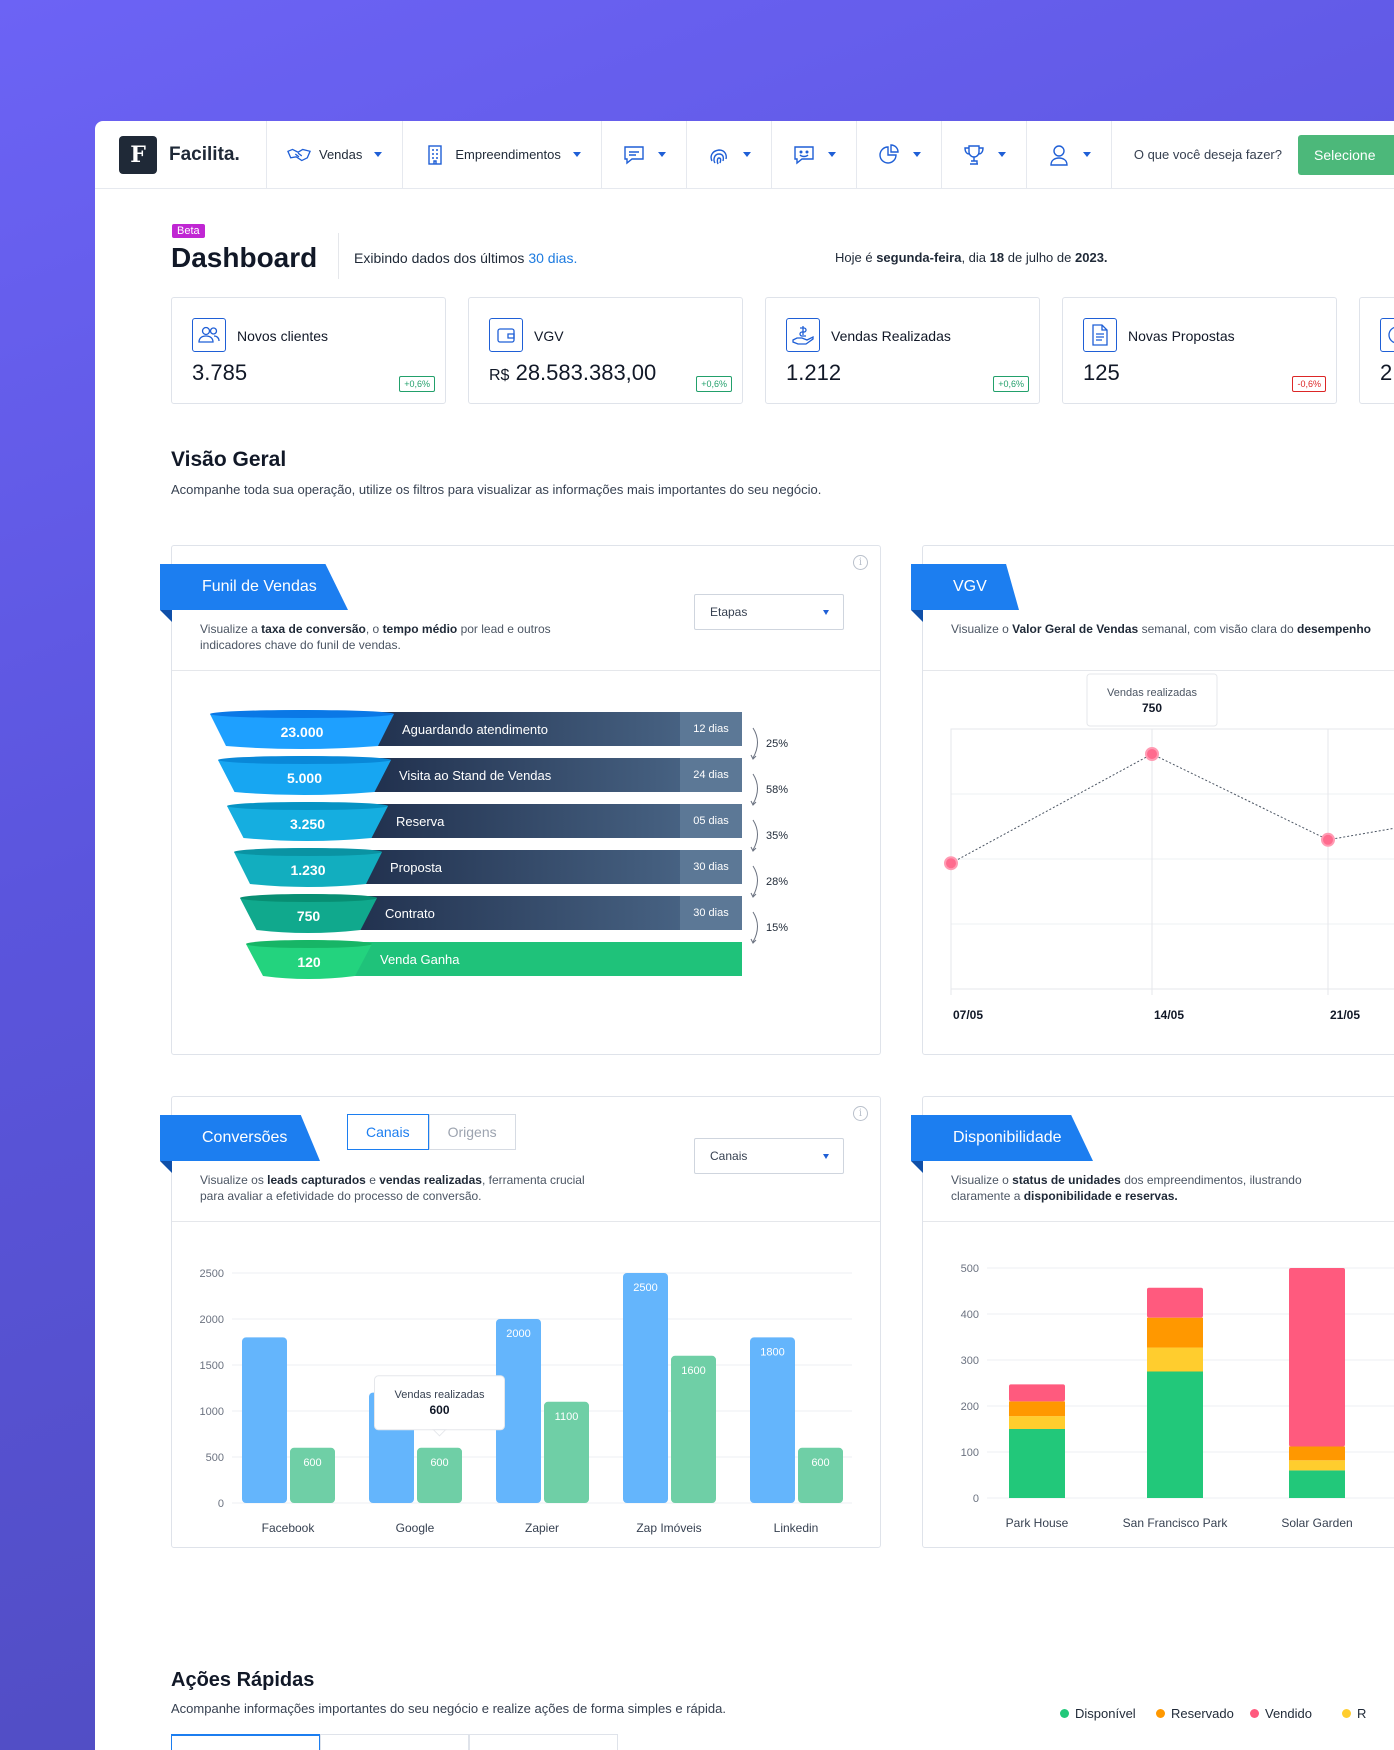 The image size is (1394, 1750). I want to click on x-tick-label: 14/05, so click(1169, 1015).